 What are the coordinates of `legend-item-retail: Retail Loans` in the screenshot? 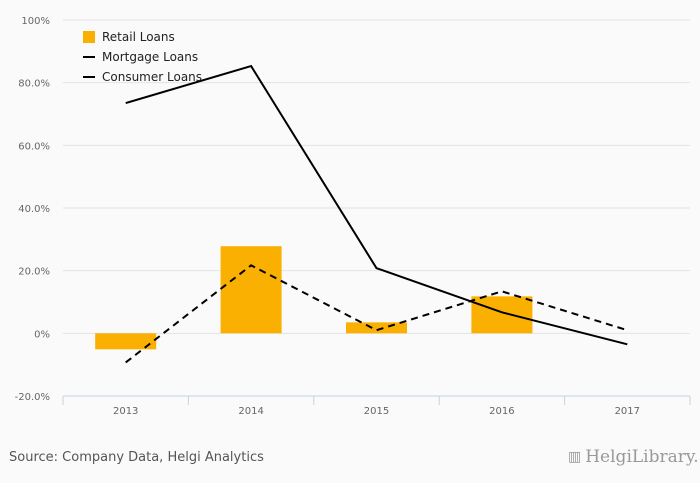 It's located at (142, 37).